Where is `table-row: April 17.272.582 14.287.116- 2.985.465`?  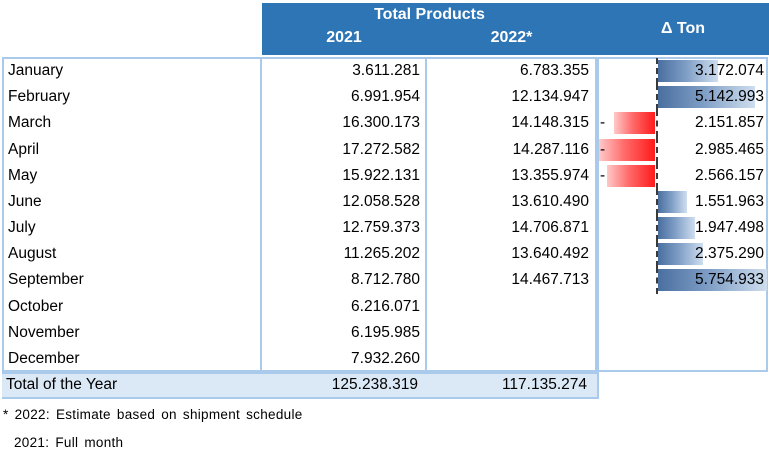 table-row: April 17.272.582 14.287.116- 2.985.465 is located at coordinates (385, 149).